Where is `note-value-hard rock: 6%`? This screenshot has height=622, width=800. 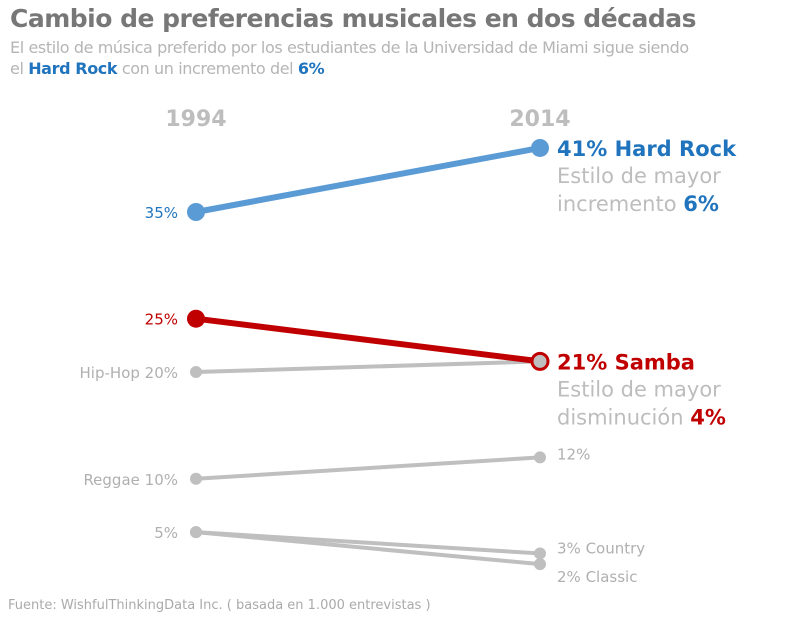
note-value-hard rock: 6% is located at coordinates (701, 204).